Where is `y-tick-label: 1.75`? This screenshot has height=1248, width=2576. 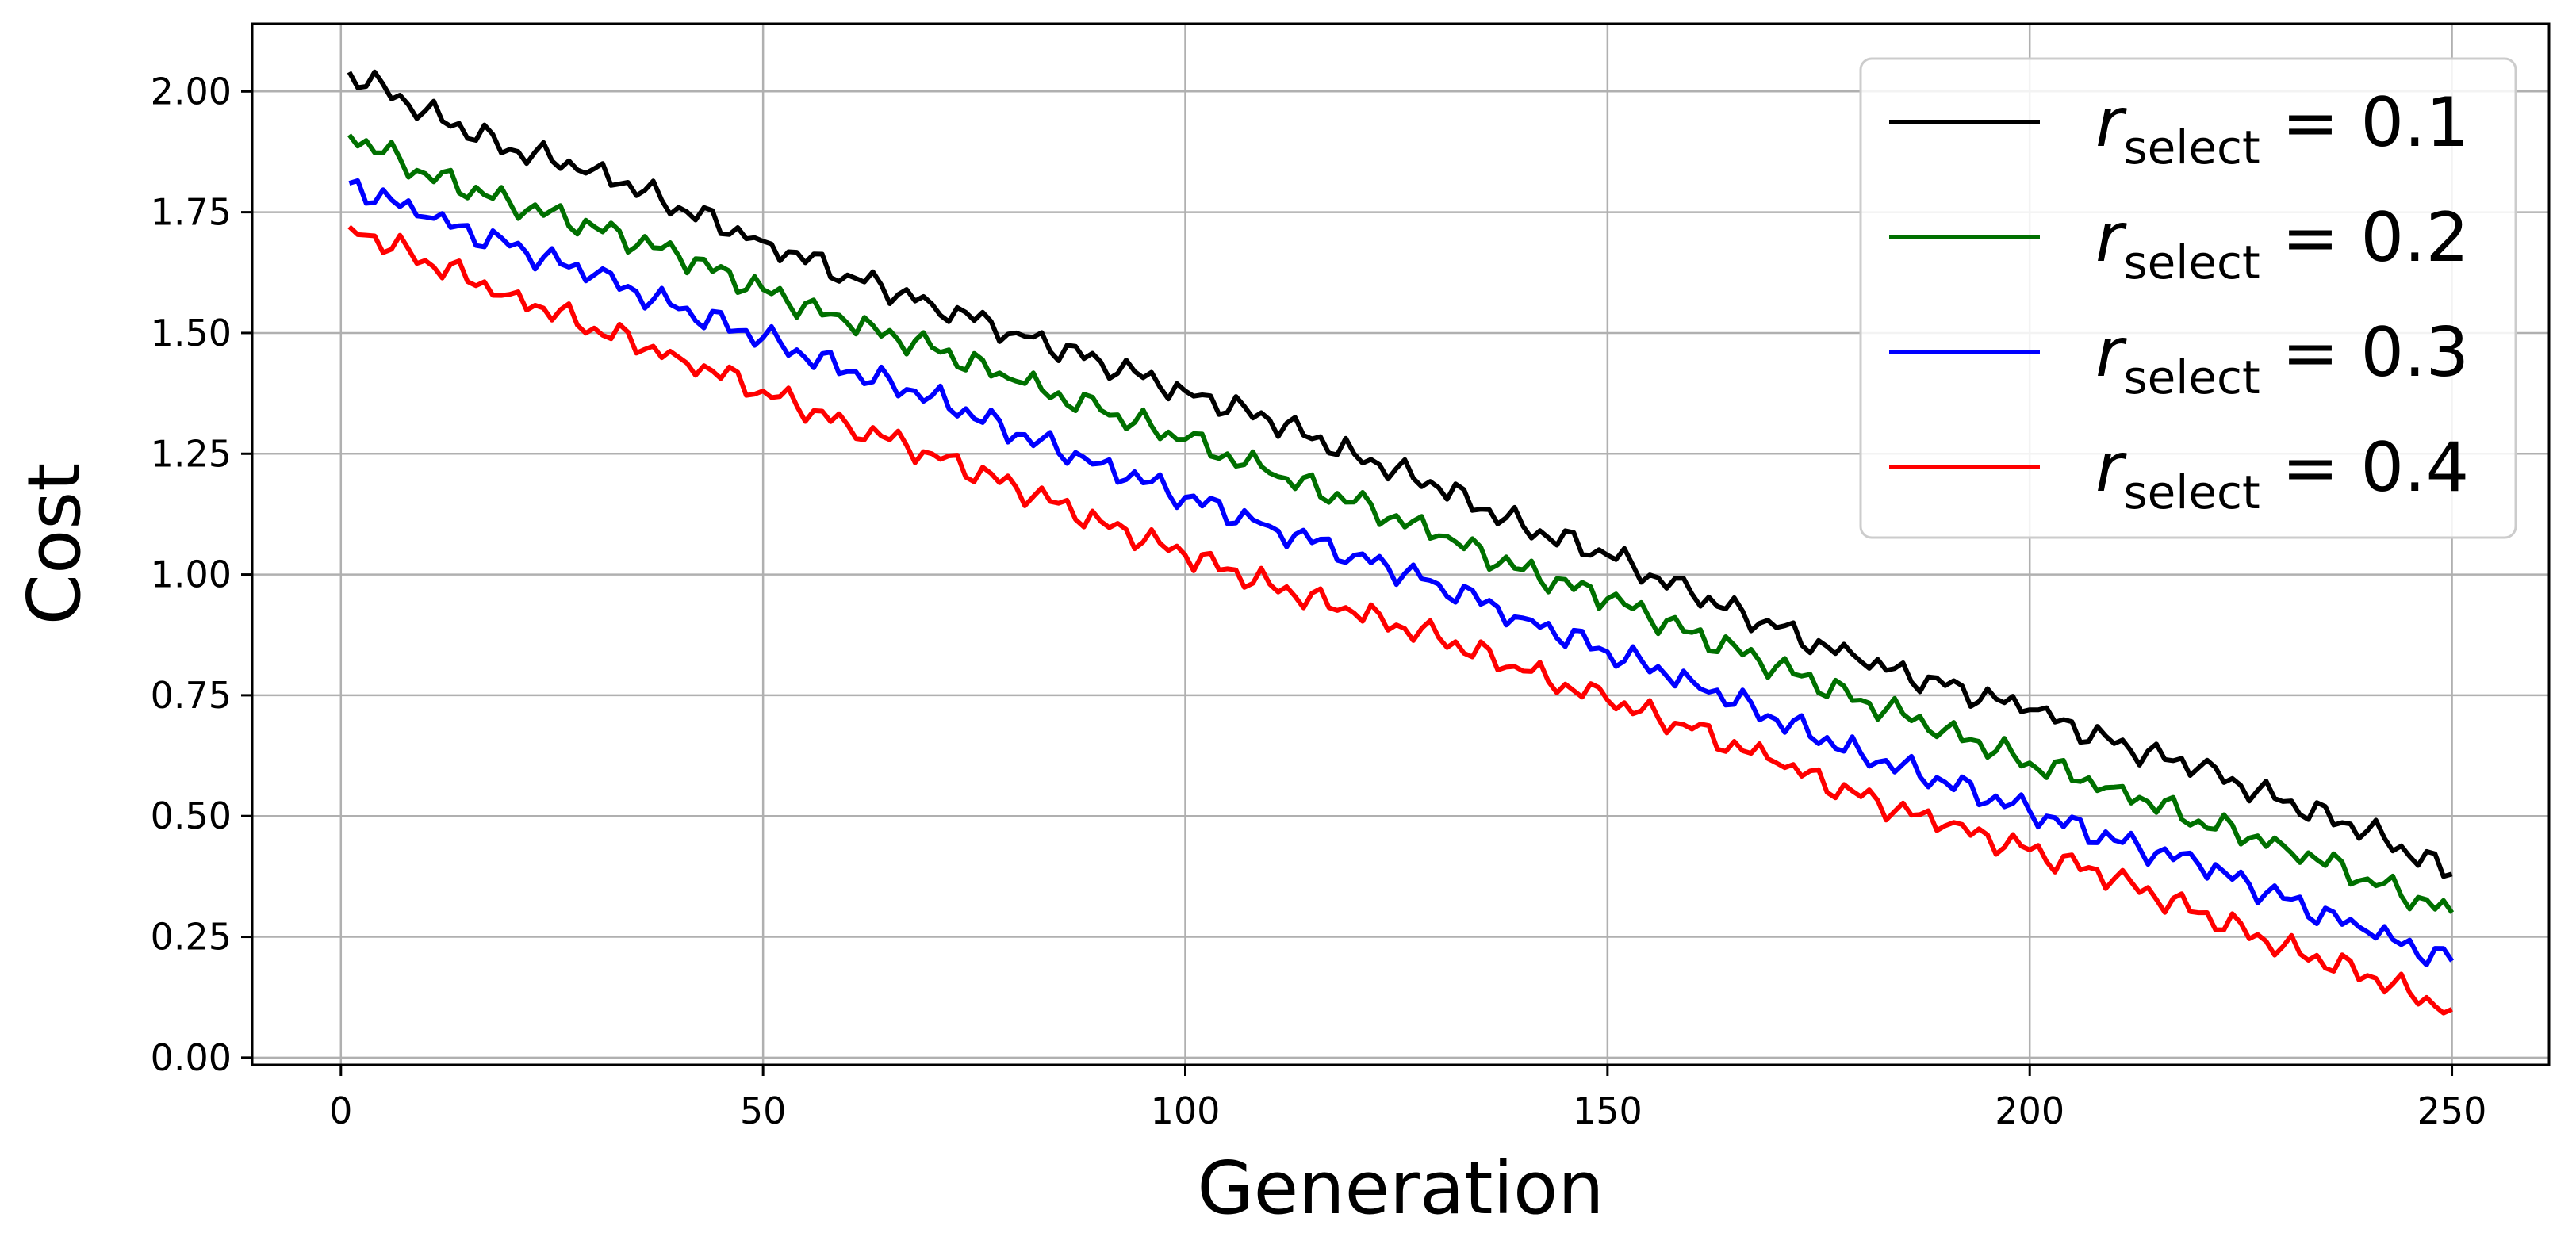 y-tick-label: 1.75 is located at coordinates (191, 212).